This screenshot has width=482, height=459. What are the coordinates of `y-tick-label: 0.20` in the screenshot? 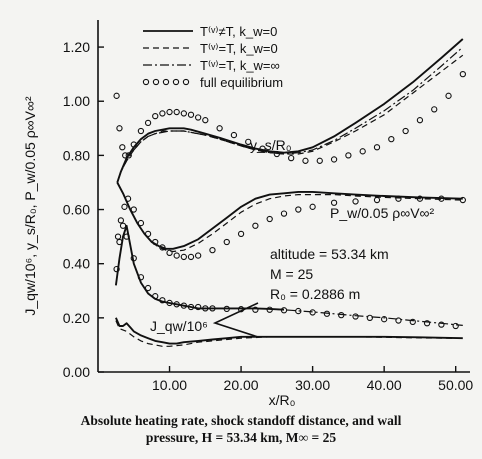 It's located at (76, 318).